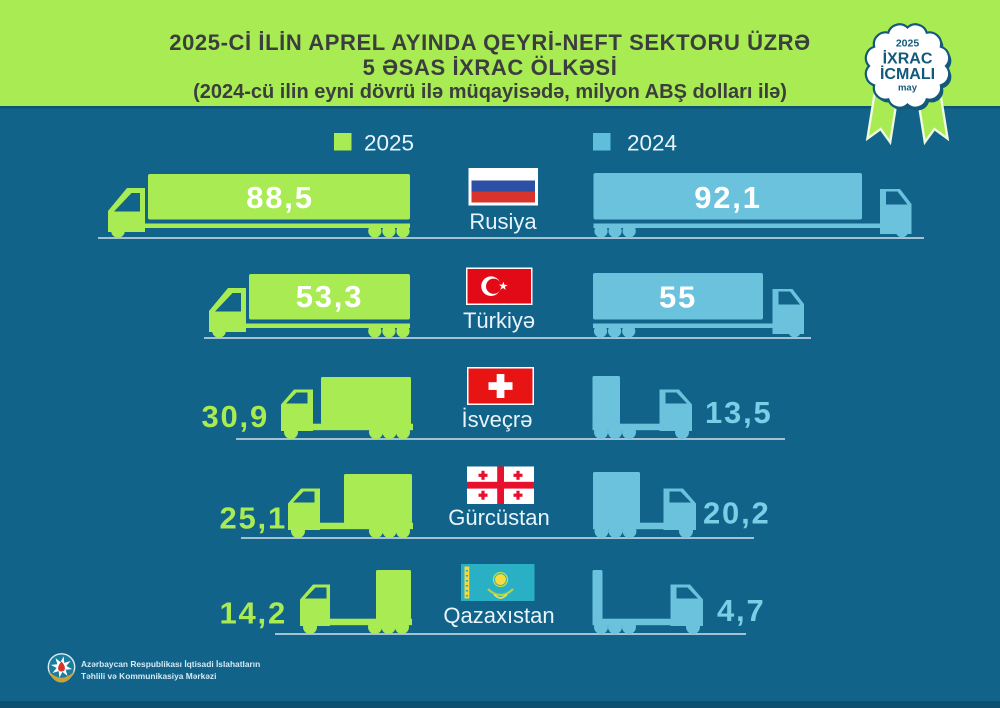 This screenshot has height=708, width=1000. Describe the element at coordinates (908, 88) in the screenshot. I see `svg-text: may` at that location.